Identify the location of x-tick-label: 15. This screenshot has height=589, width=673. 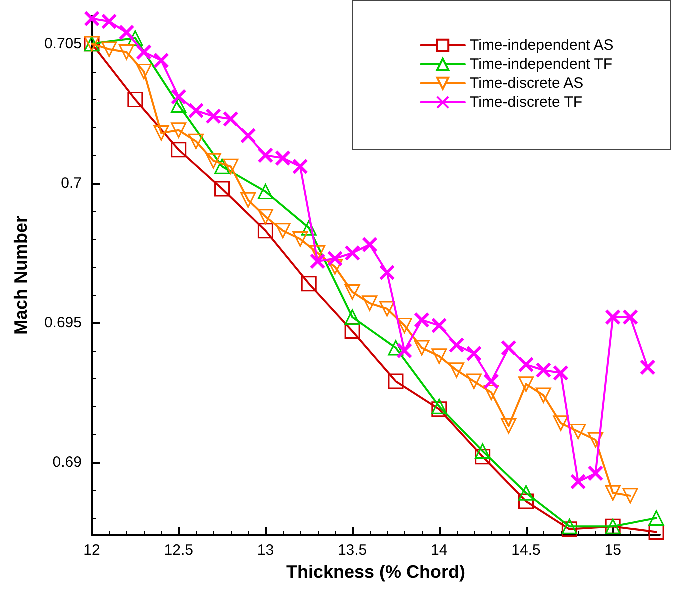
(613, 550).